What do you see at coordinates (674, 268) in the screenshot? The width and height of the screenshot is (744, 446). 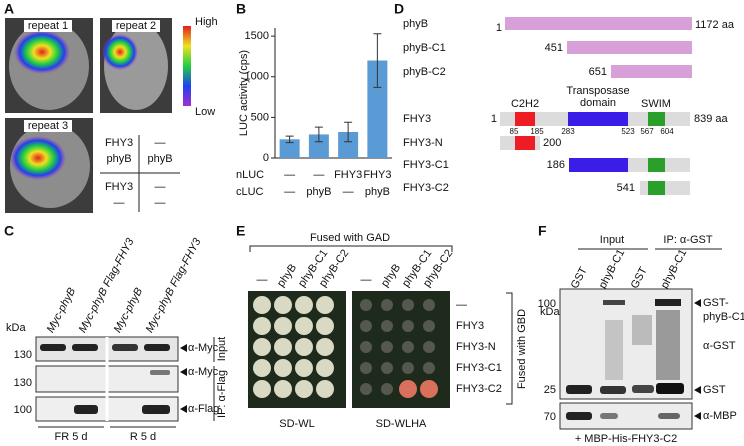 I see `lane-label: phyB-C1` at bounding box center [674, 268].